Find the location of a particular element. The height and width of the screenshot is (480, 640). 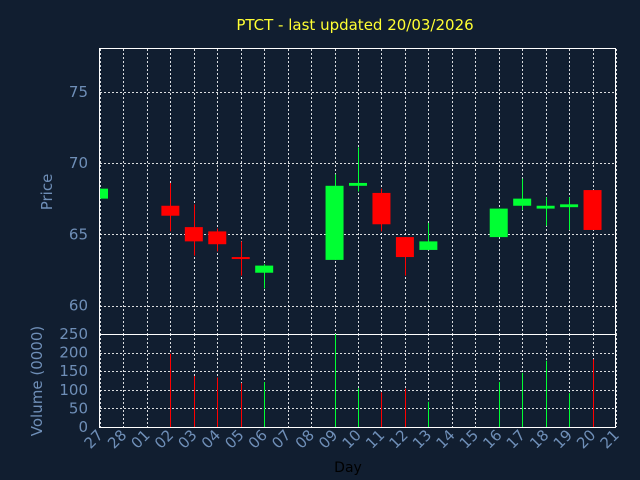

x-tick-label: 17 is located at coordinates (516, 439).